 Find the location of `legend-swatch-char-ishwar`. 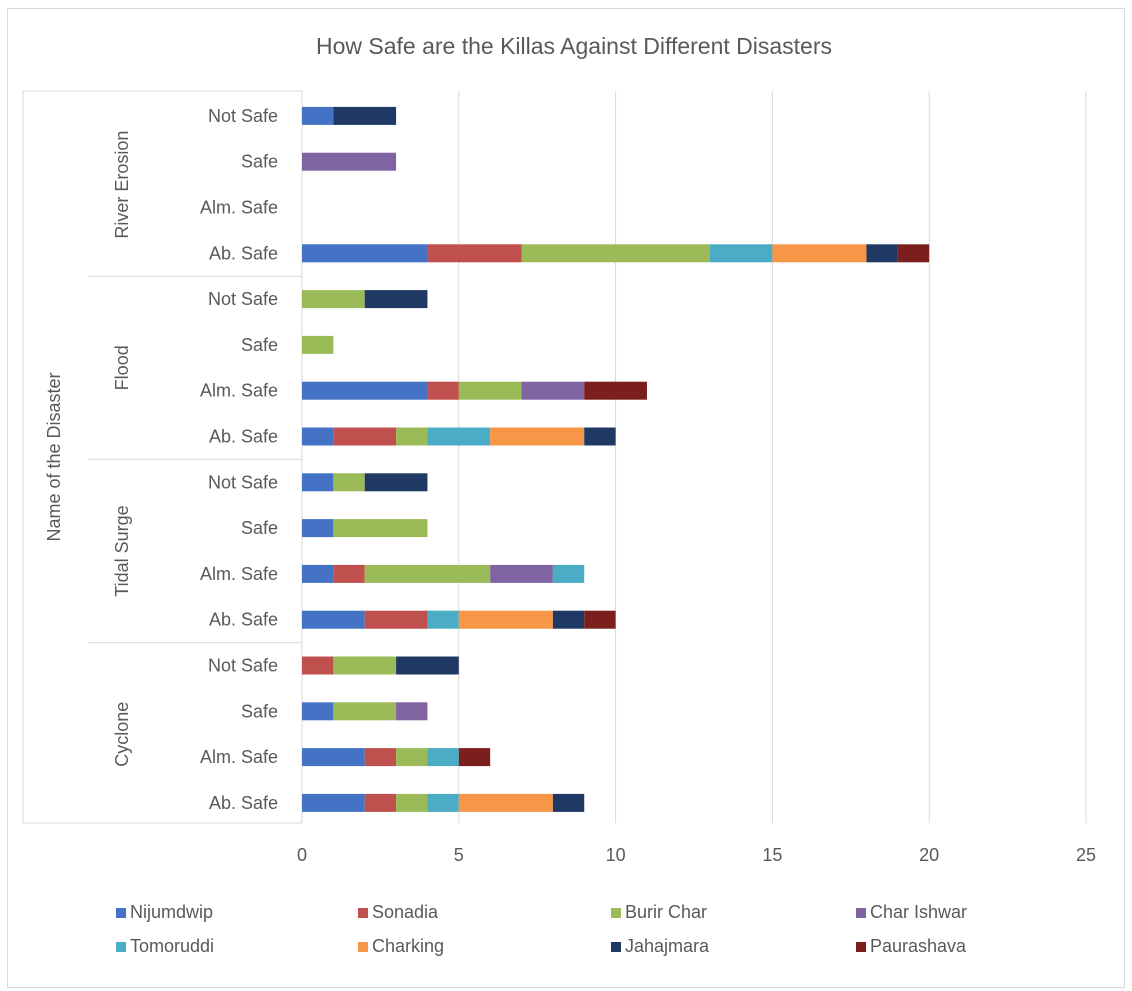

legend-swatch-char-ishwar is located at coordinates (861, 913).